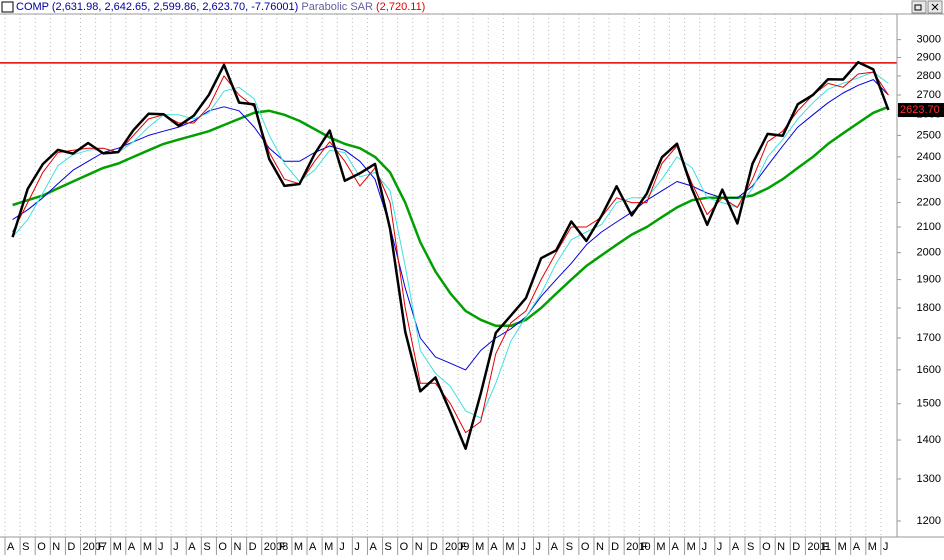 The height and width of the screenshot is (560, 944). I want to click on indicator-value: (2,720.11), so click(400, 7).